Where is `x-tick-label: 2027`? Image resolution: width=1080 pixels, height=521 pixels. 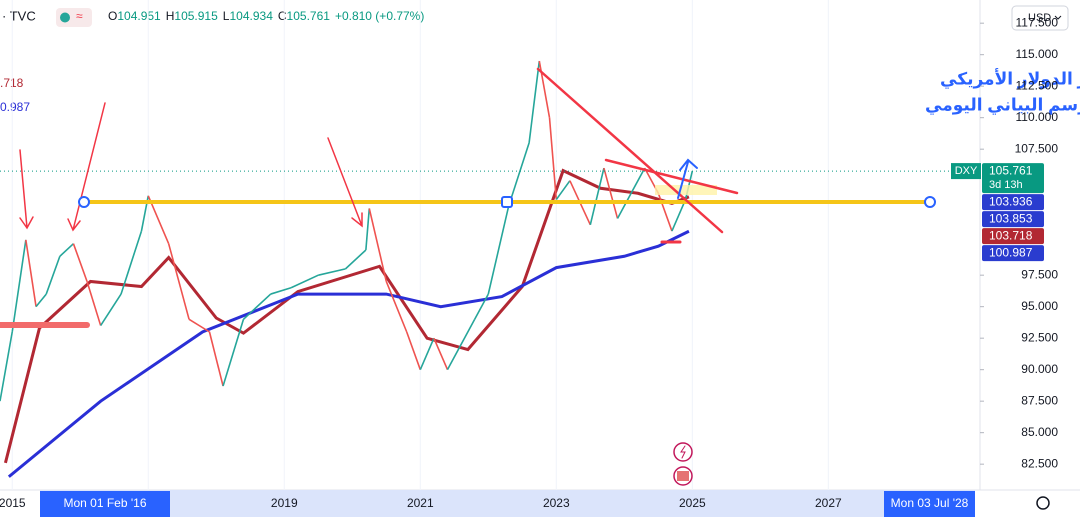 x-tick-label: 2027 is located at coordinates (828, 503).